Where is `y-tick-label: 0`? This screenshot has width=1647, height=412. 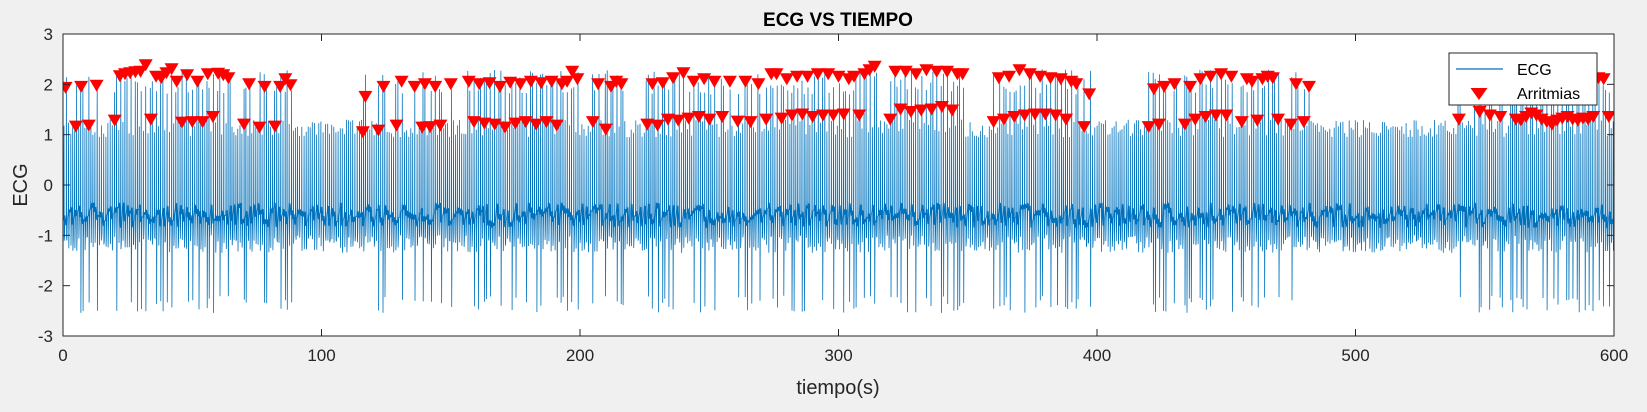 y-tick-label: 0 is located at coordinates (48, 185).